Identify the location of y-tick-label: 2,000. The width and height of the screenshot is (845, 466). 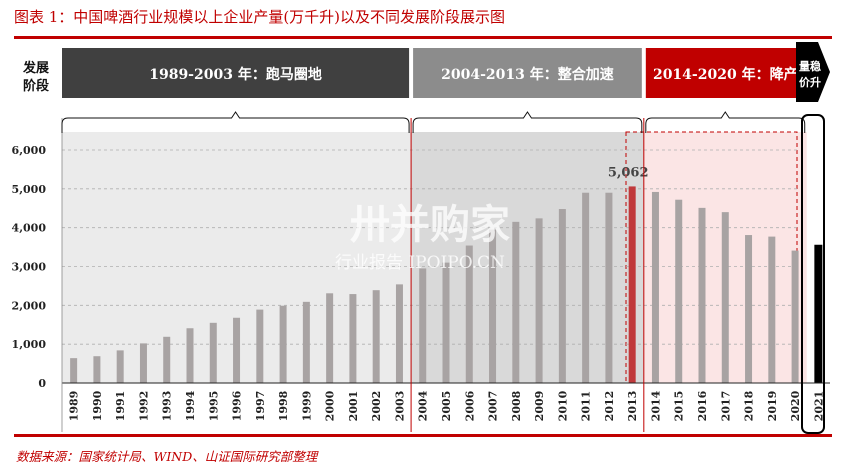
(29, 305).